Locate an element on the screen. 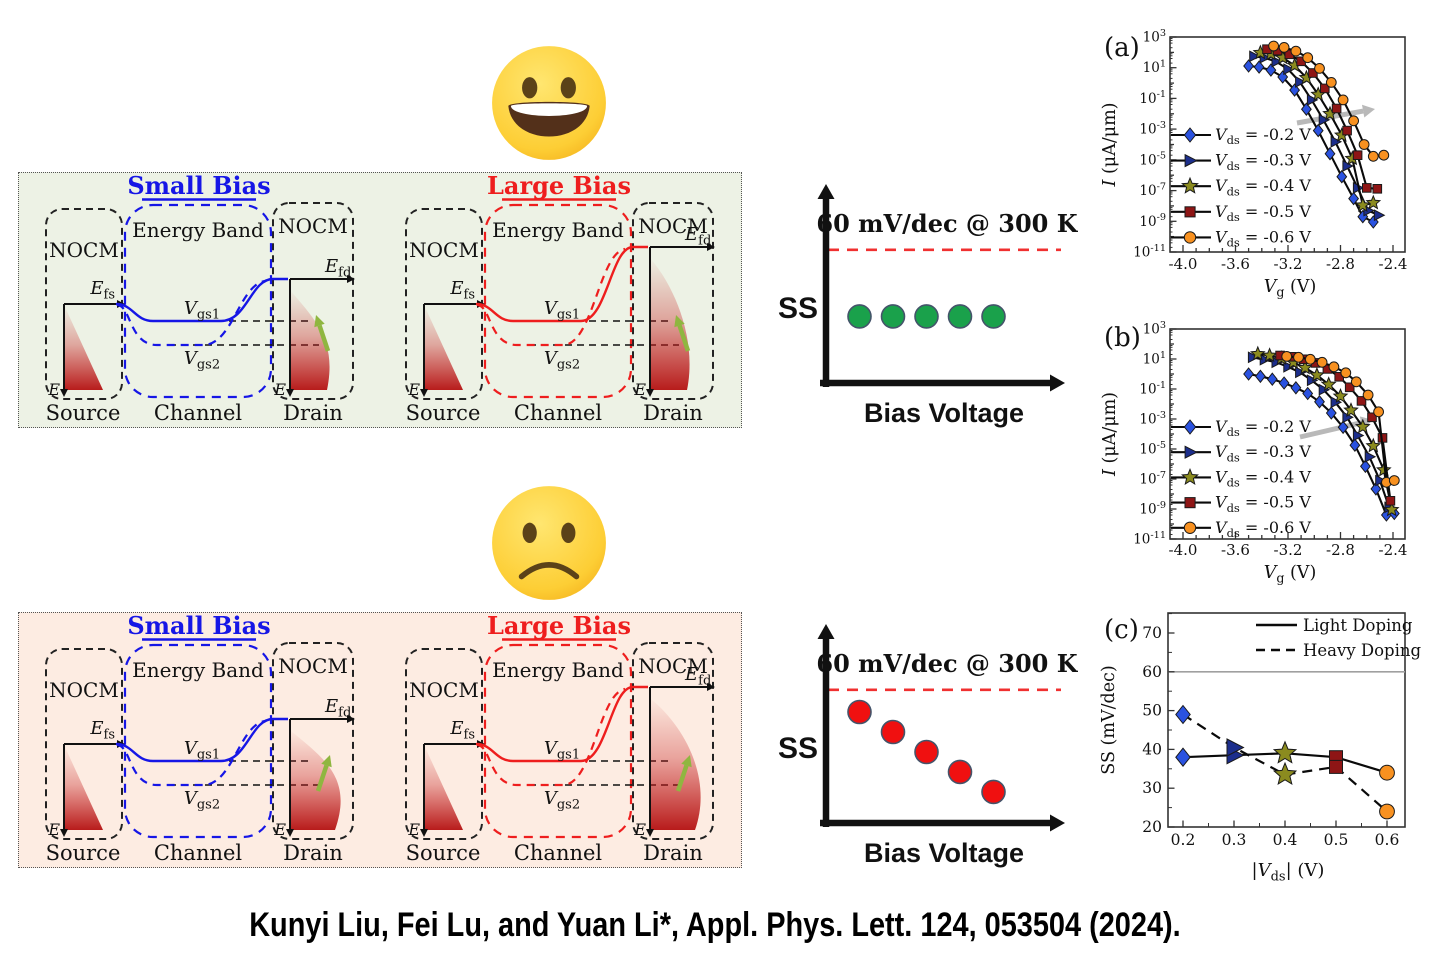 Image resolution: width=1429 pixels, height=970 pixels. emoji-frown is located at coordinates (549, 571).